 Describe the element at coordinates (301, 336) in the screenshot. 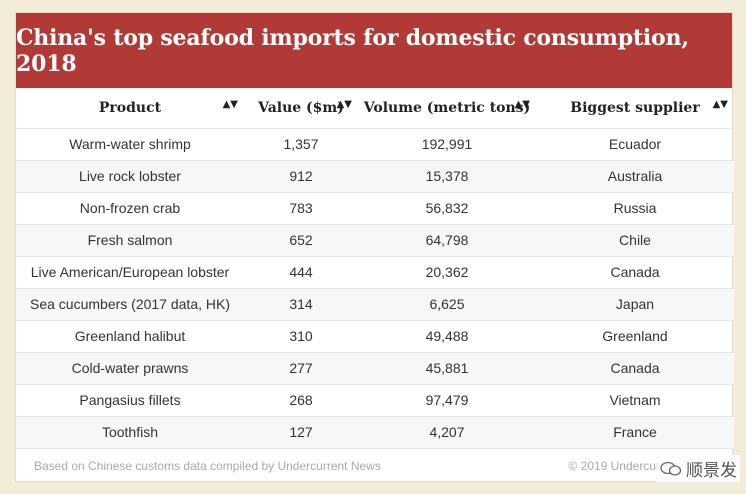

I see `cell-value: 310` at that location.